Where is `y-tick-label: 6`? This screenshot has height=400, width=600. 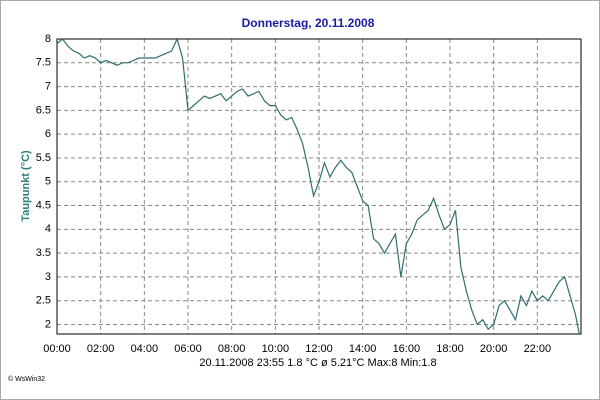 y-tick-label: 6 is located at coordinates (48, 134).